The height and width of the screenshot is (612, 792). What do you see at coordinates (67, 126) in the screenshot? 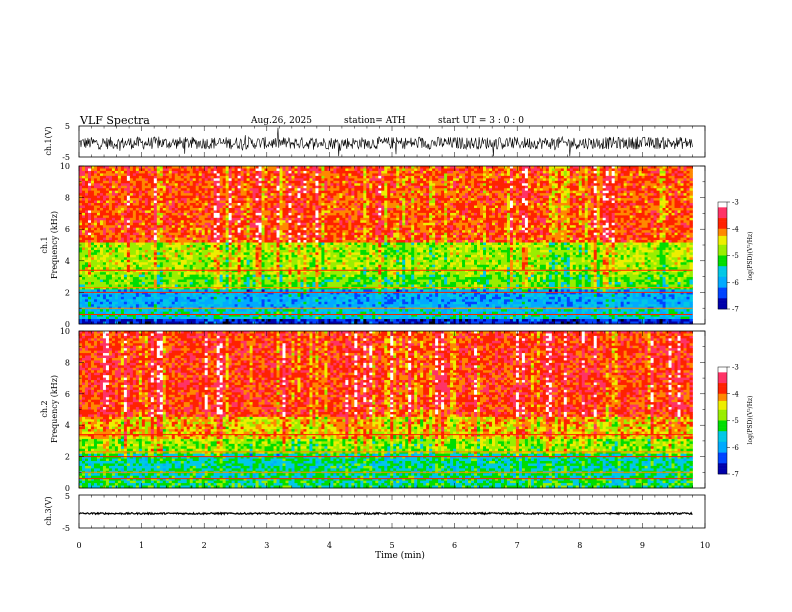
I see `ch1-waveform-ytick-top: 5` at bounding box center [67, 126].